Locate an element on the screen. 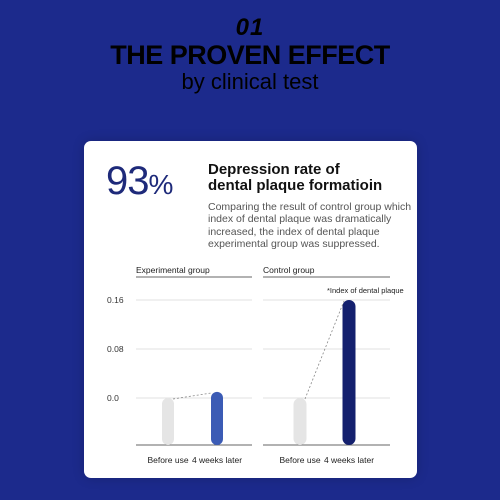  section-number: 01 is located at coordinates (250, 27).